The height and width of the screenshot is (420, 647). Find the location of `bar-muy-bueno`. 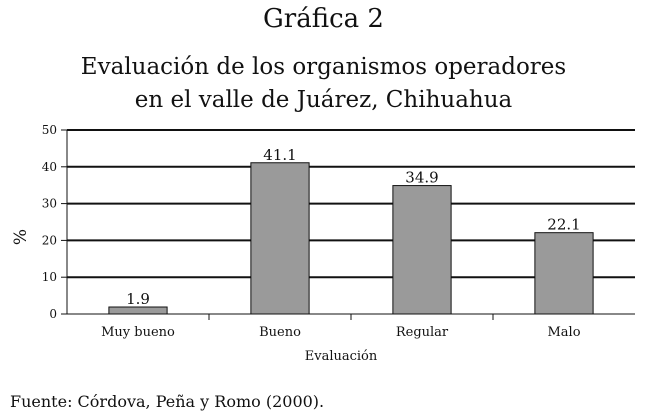

bar-muy-bueno is located at coordinates (138, 310).